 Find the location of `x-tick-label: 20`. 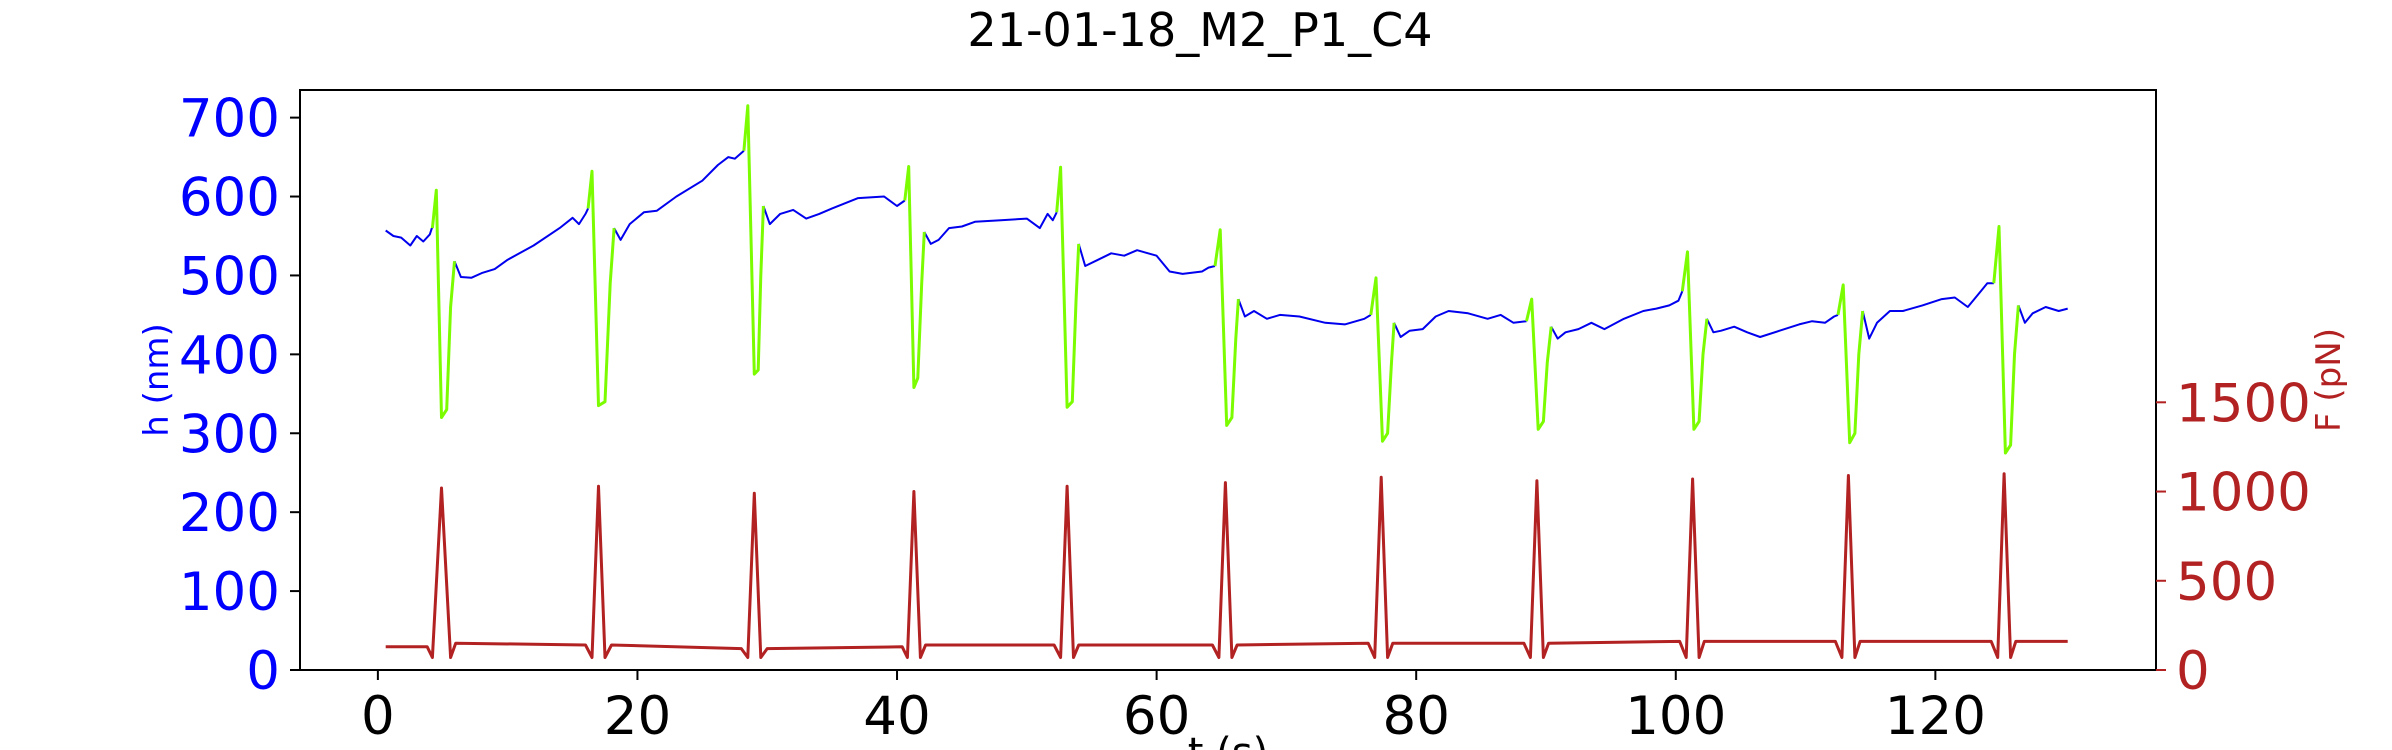

x-tick-label: 20 is located at coordinates (637, 716).